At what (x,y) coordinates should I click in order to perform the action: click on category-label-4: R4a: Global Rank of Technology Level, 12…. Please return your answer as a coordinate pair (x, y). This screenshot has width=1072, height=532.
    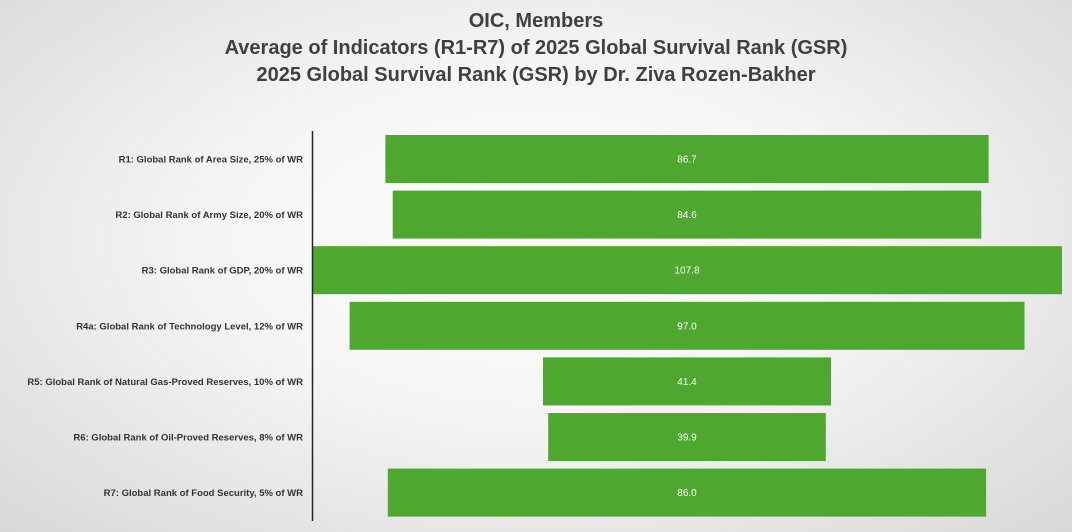
    Looking at the image, I should click on (189, 326).